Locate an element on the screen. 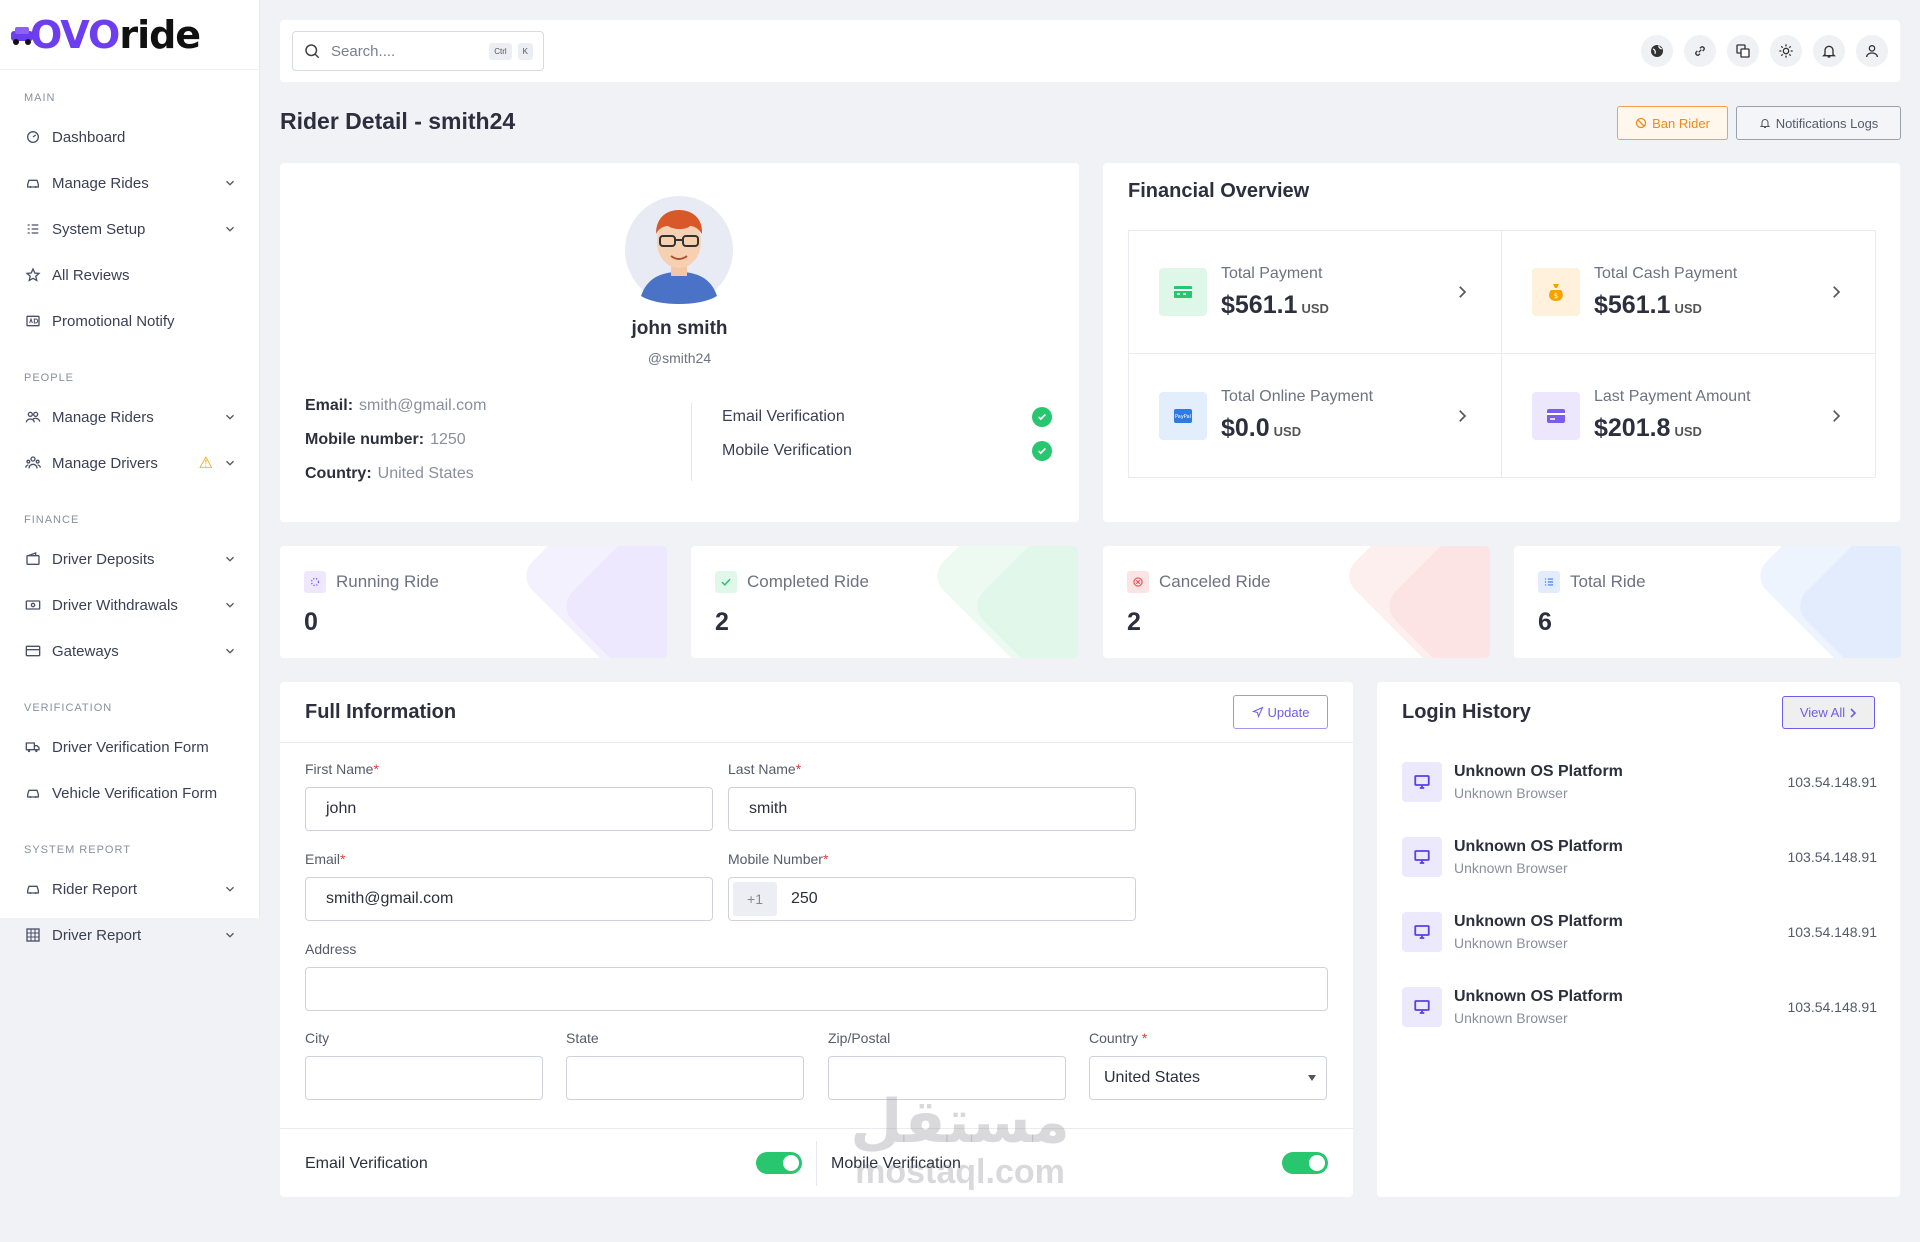  country-select: United States is located at coordinates (1208, 1078).